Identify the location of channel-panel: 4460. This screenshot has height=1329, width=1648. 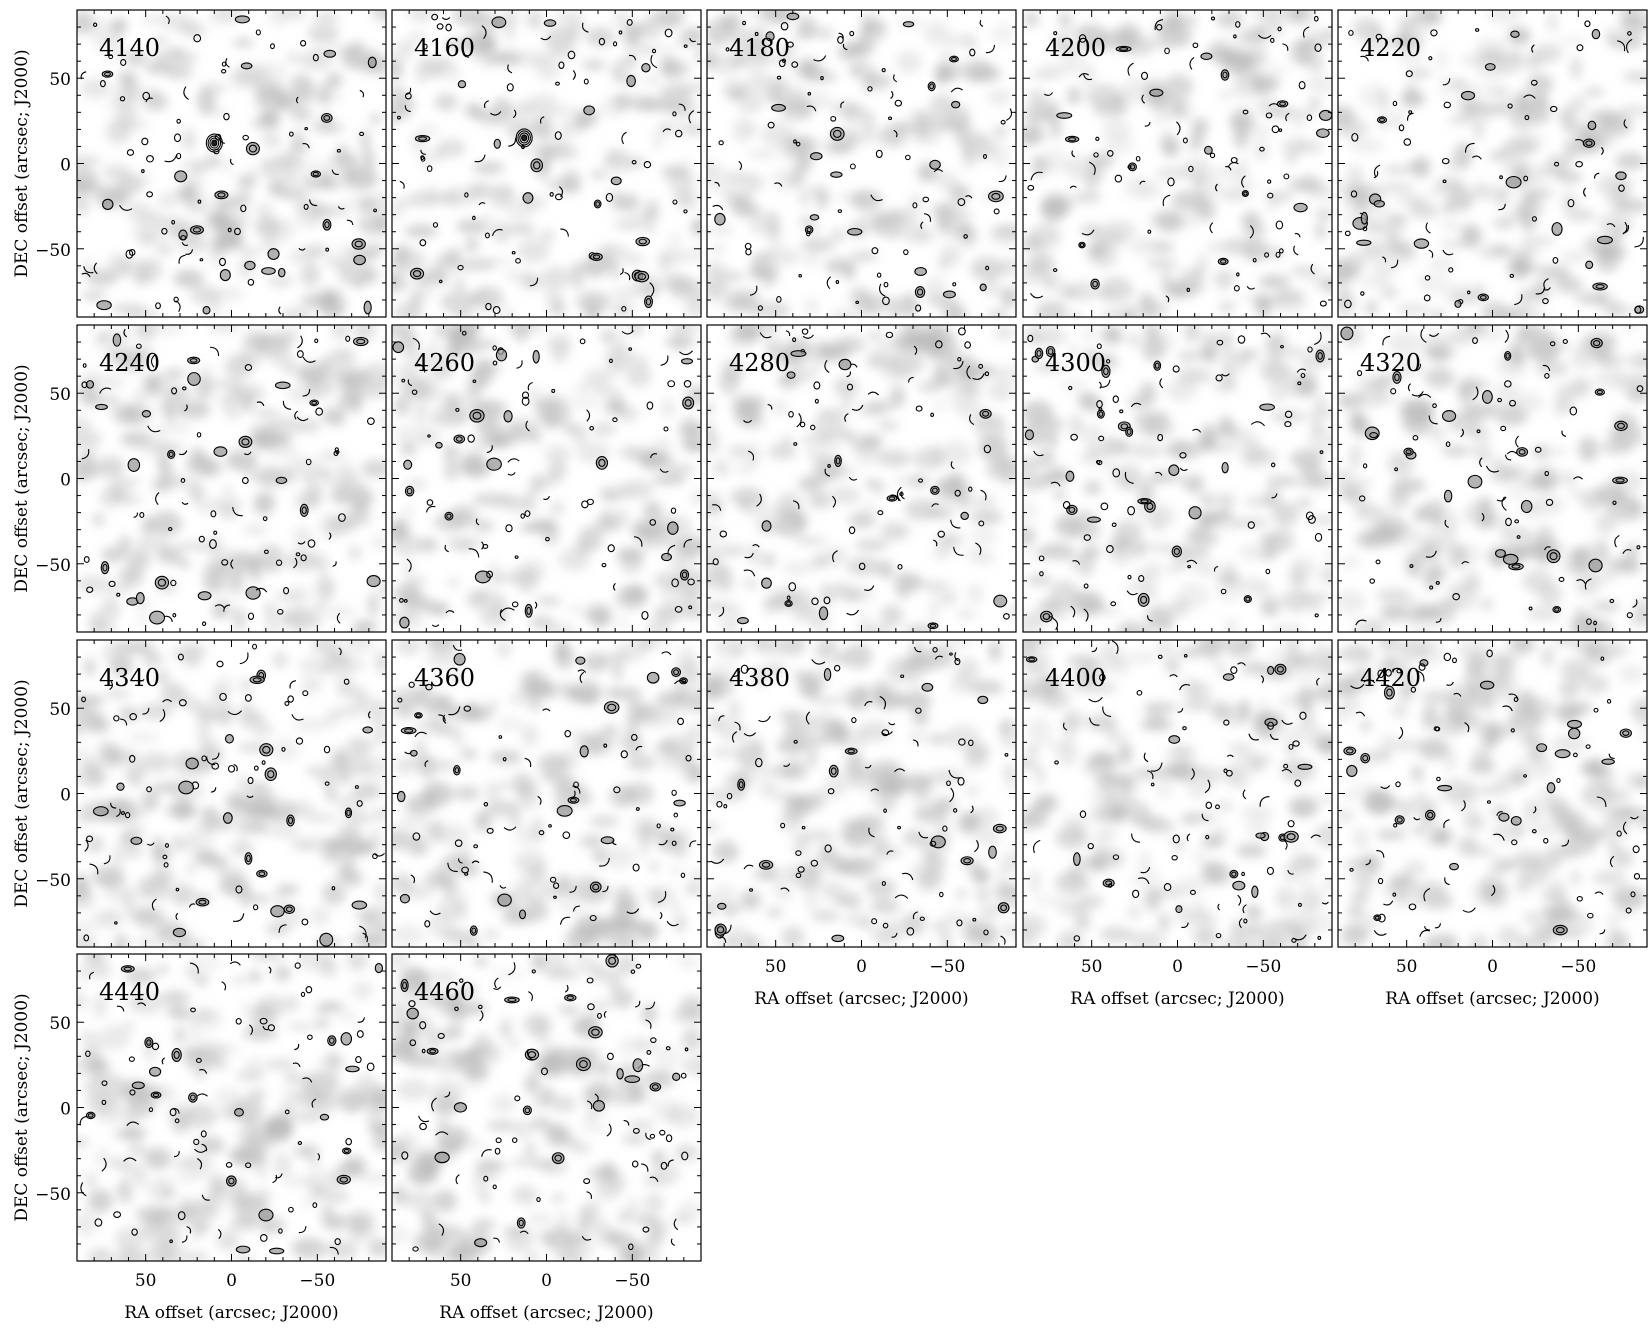
(546, 1107).